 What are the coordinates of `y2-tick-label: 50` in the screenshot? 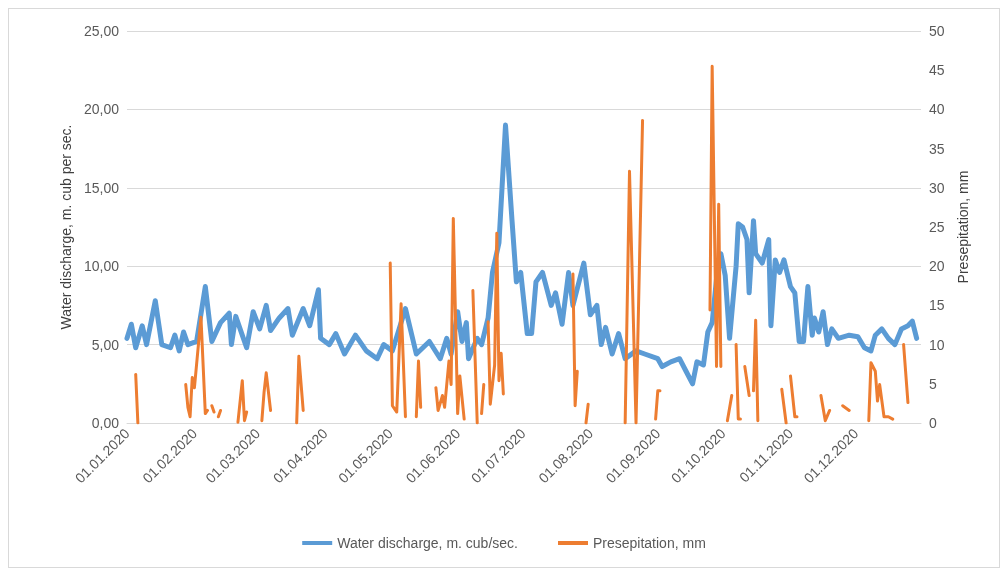 It's located at (937, 31).